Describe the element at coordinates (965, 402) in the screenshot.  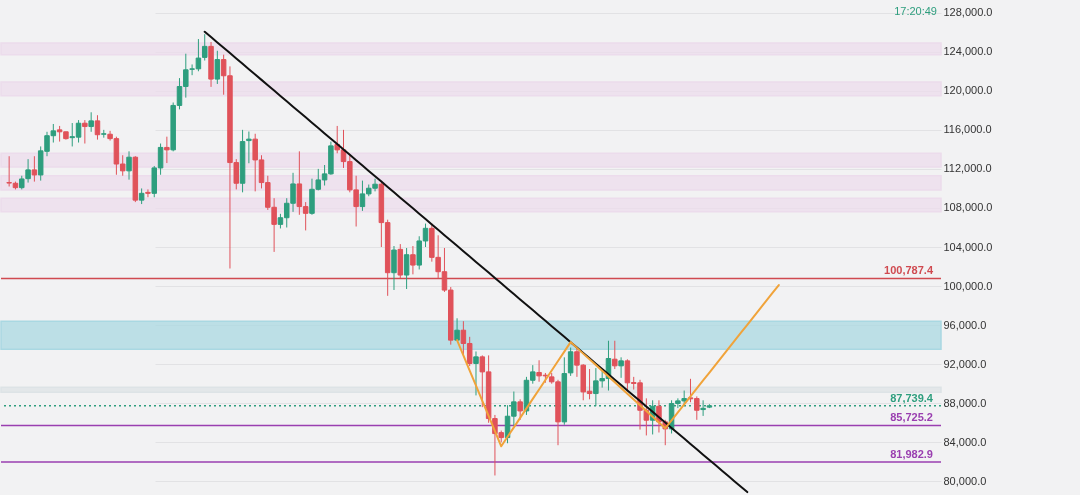
I see `y-tick-label: 88,000.0` at that location.